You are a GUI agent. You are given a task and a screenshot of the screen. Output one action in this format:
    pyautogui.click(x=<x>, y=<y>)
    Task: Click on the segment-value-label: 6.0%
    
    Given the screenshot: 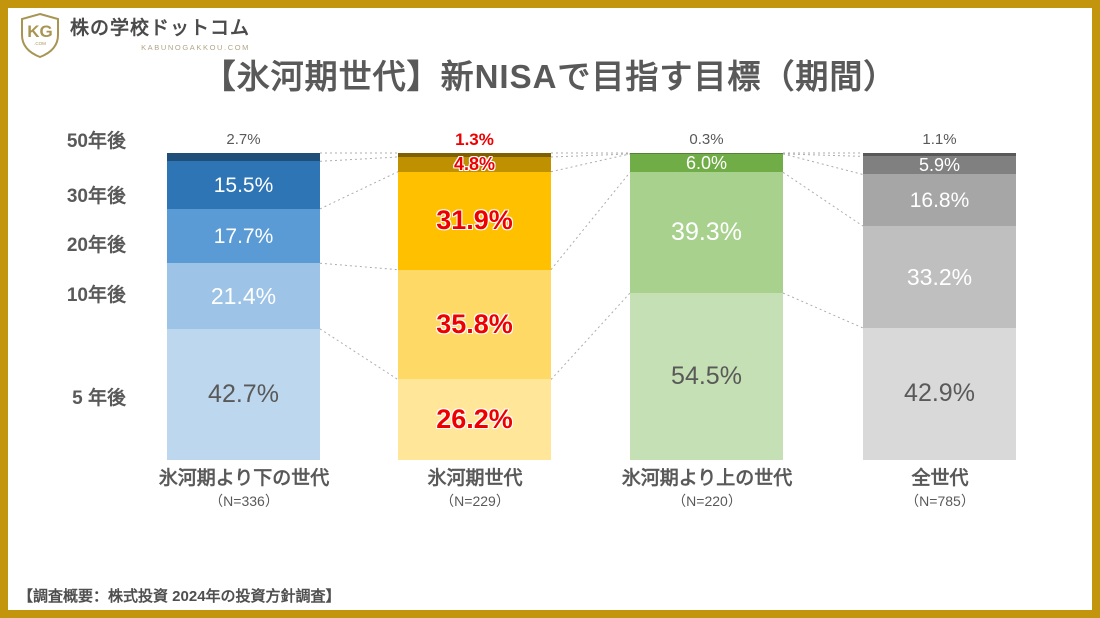 What is the action you would take?
    pyautogui.click(x=706, y=163)
    